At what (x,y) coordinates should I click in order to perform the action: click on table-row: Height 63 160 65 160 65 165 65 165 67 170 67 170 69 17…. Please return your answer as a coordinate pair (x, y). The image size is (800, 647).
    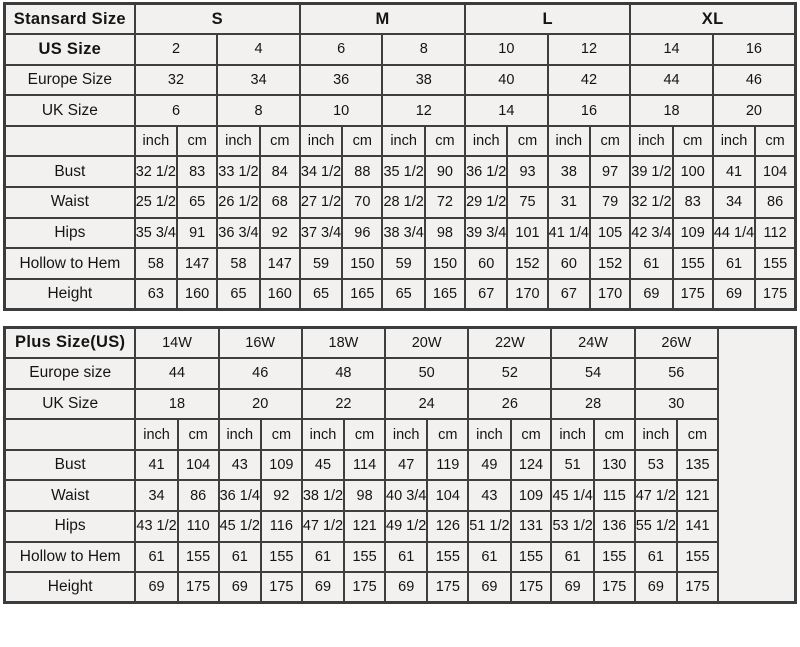
    Looking at the image, I should click on (400, 294).